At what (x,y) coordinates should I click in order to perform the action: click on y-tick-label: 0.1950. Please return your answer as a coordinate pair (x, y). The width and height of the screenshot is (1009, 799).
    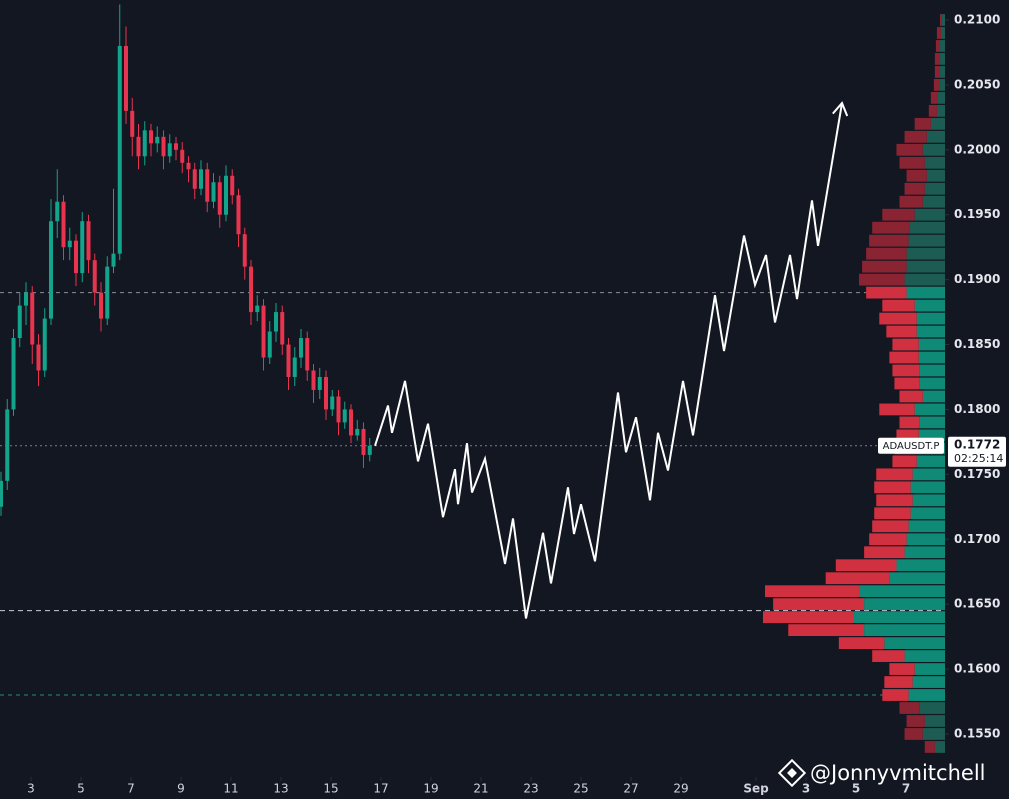
    Looking at the image, I should click on (977, 214).